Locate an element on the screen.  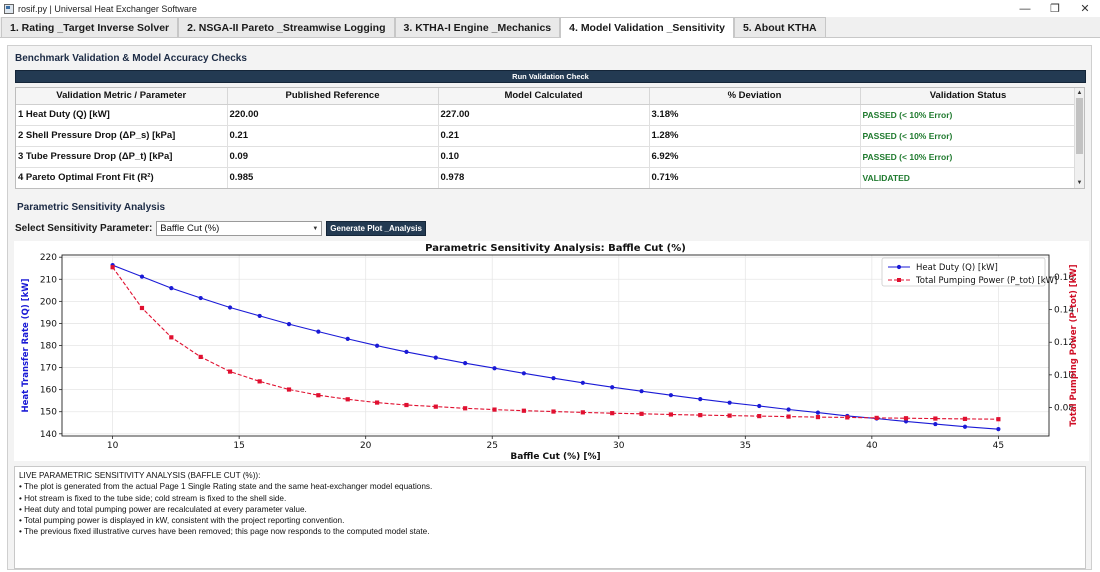
select-parameter-label: Select Sensitivity Parameter: is located at coordinates (84, 228).